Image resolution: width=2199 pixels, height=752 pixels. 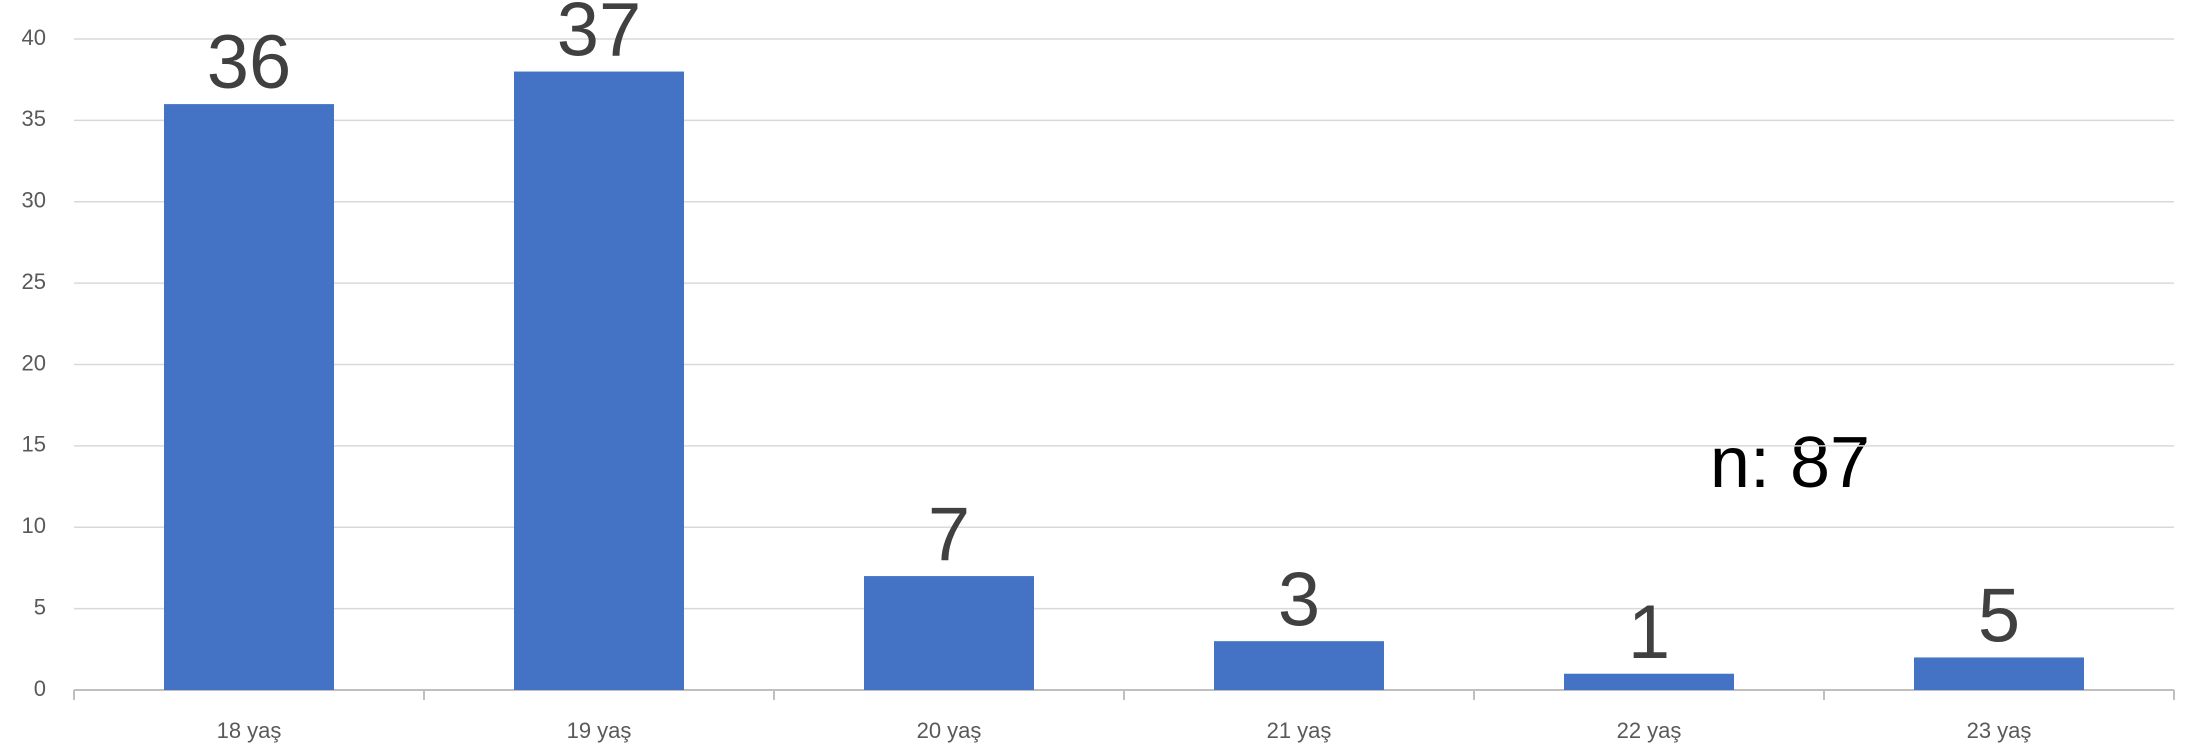 I want to click on y-tick-label: 40, so click(x=34, y=37).